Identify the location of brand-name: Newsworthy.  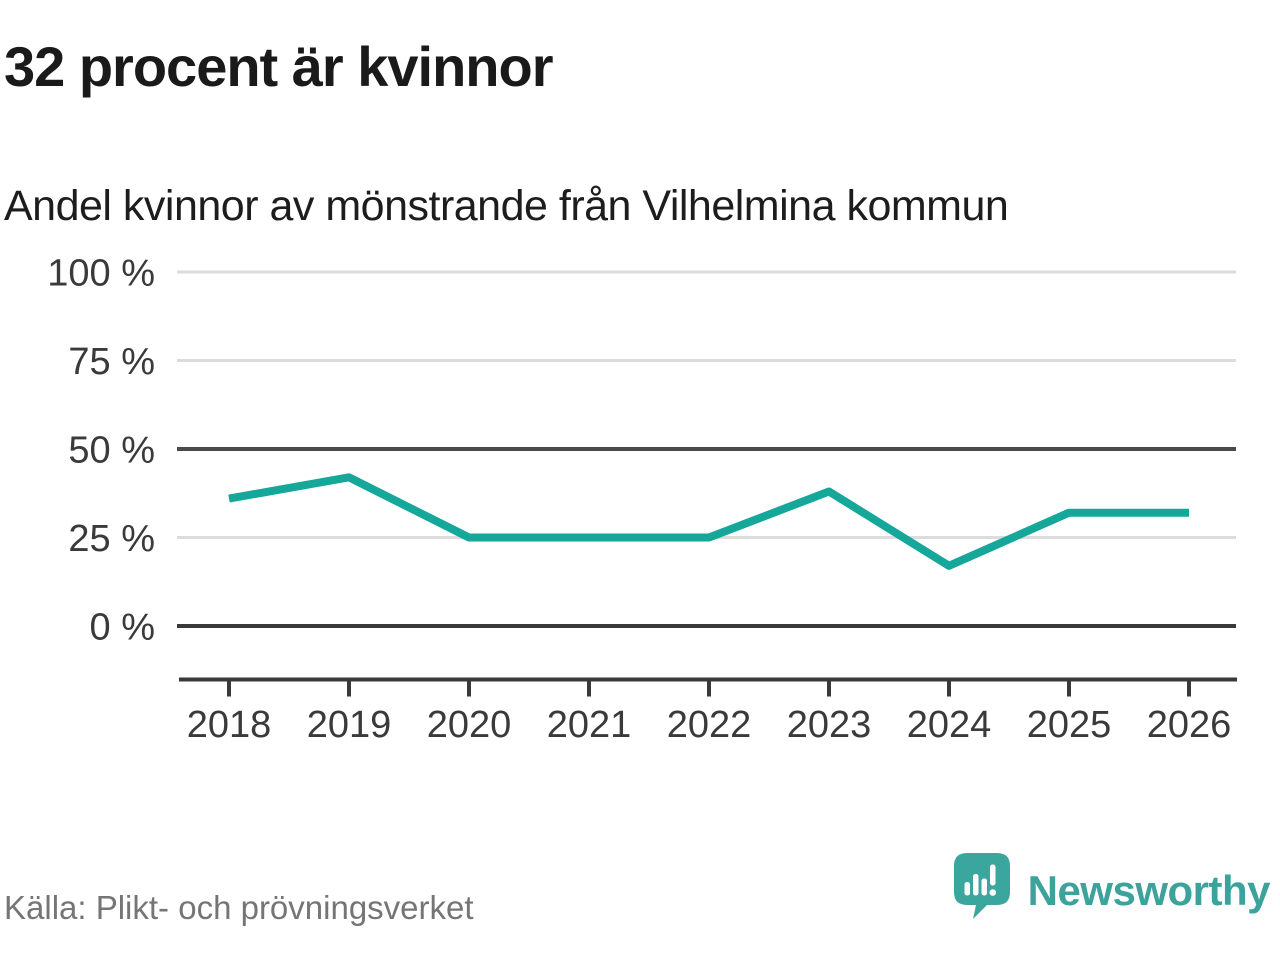
(1149, 890).